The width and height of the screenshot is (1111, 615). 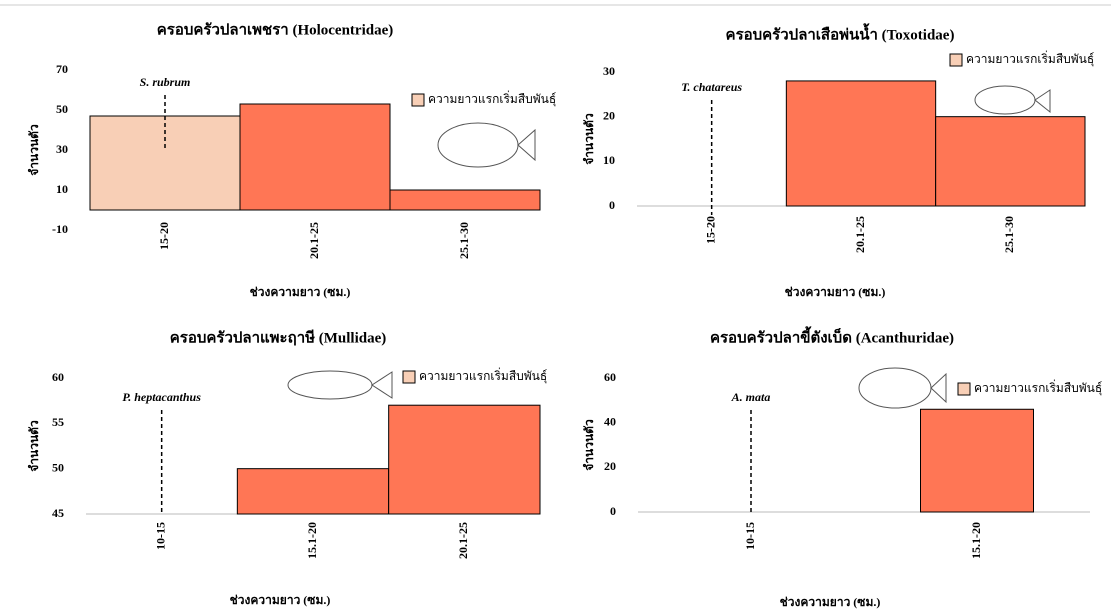 What do you see at coordinates (58, 422) in the screenshot?
I see `y-tick-label: 55` at bounding box center [58, 422].